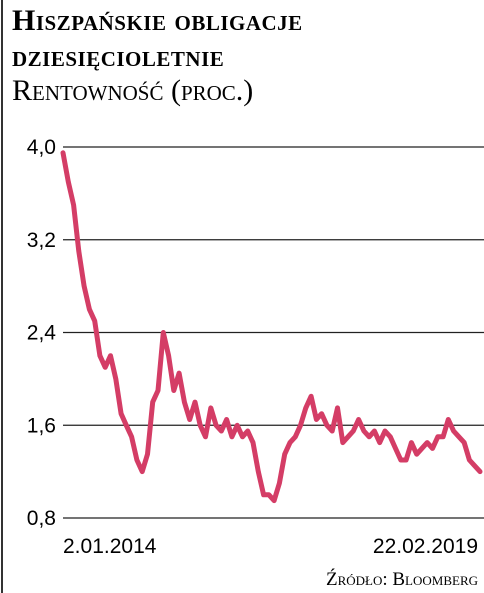  What do you see at coordinates (425, 546) in the screenshot?
I see `x-tick-label: 22.02.2019` at bounding box center [425, 546].